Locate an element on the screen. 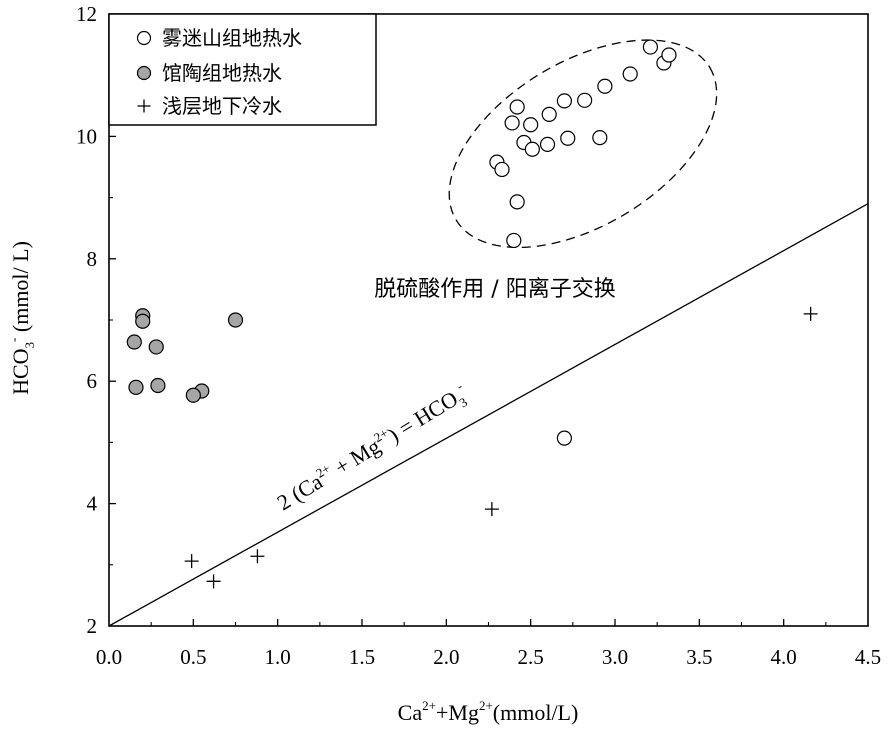 The image size is (889, 730). y-tick-label-2: 4 is located at coordinates (92, 504).